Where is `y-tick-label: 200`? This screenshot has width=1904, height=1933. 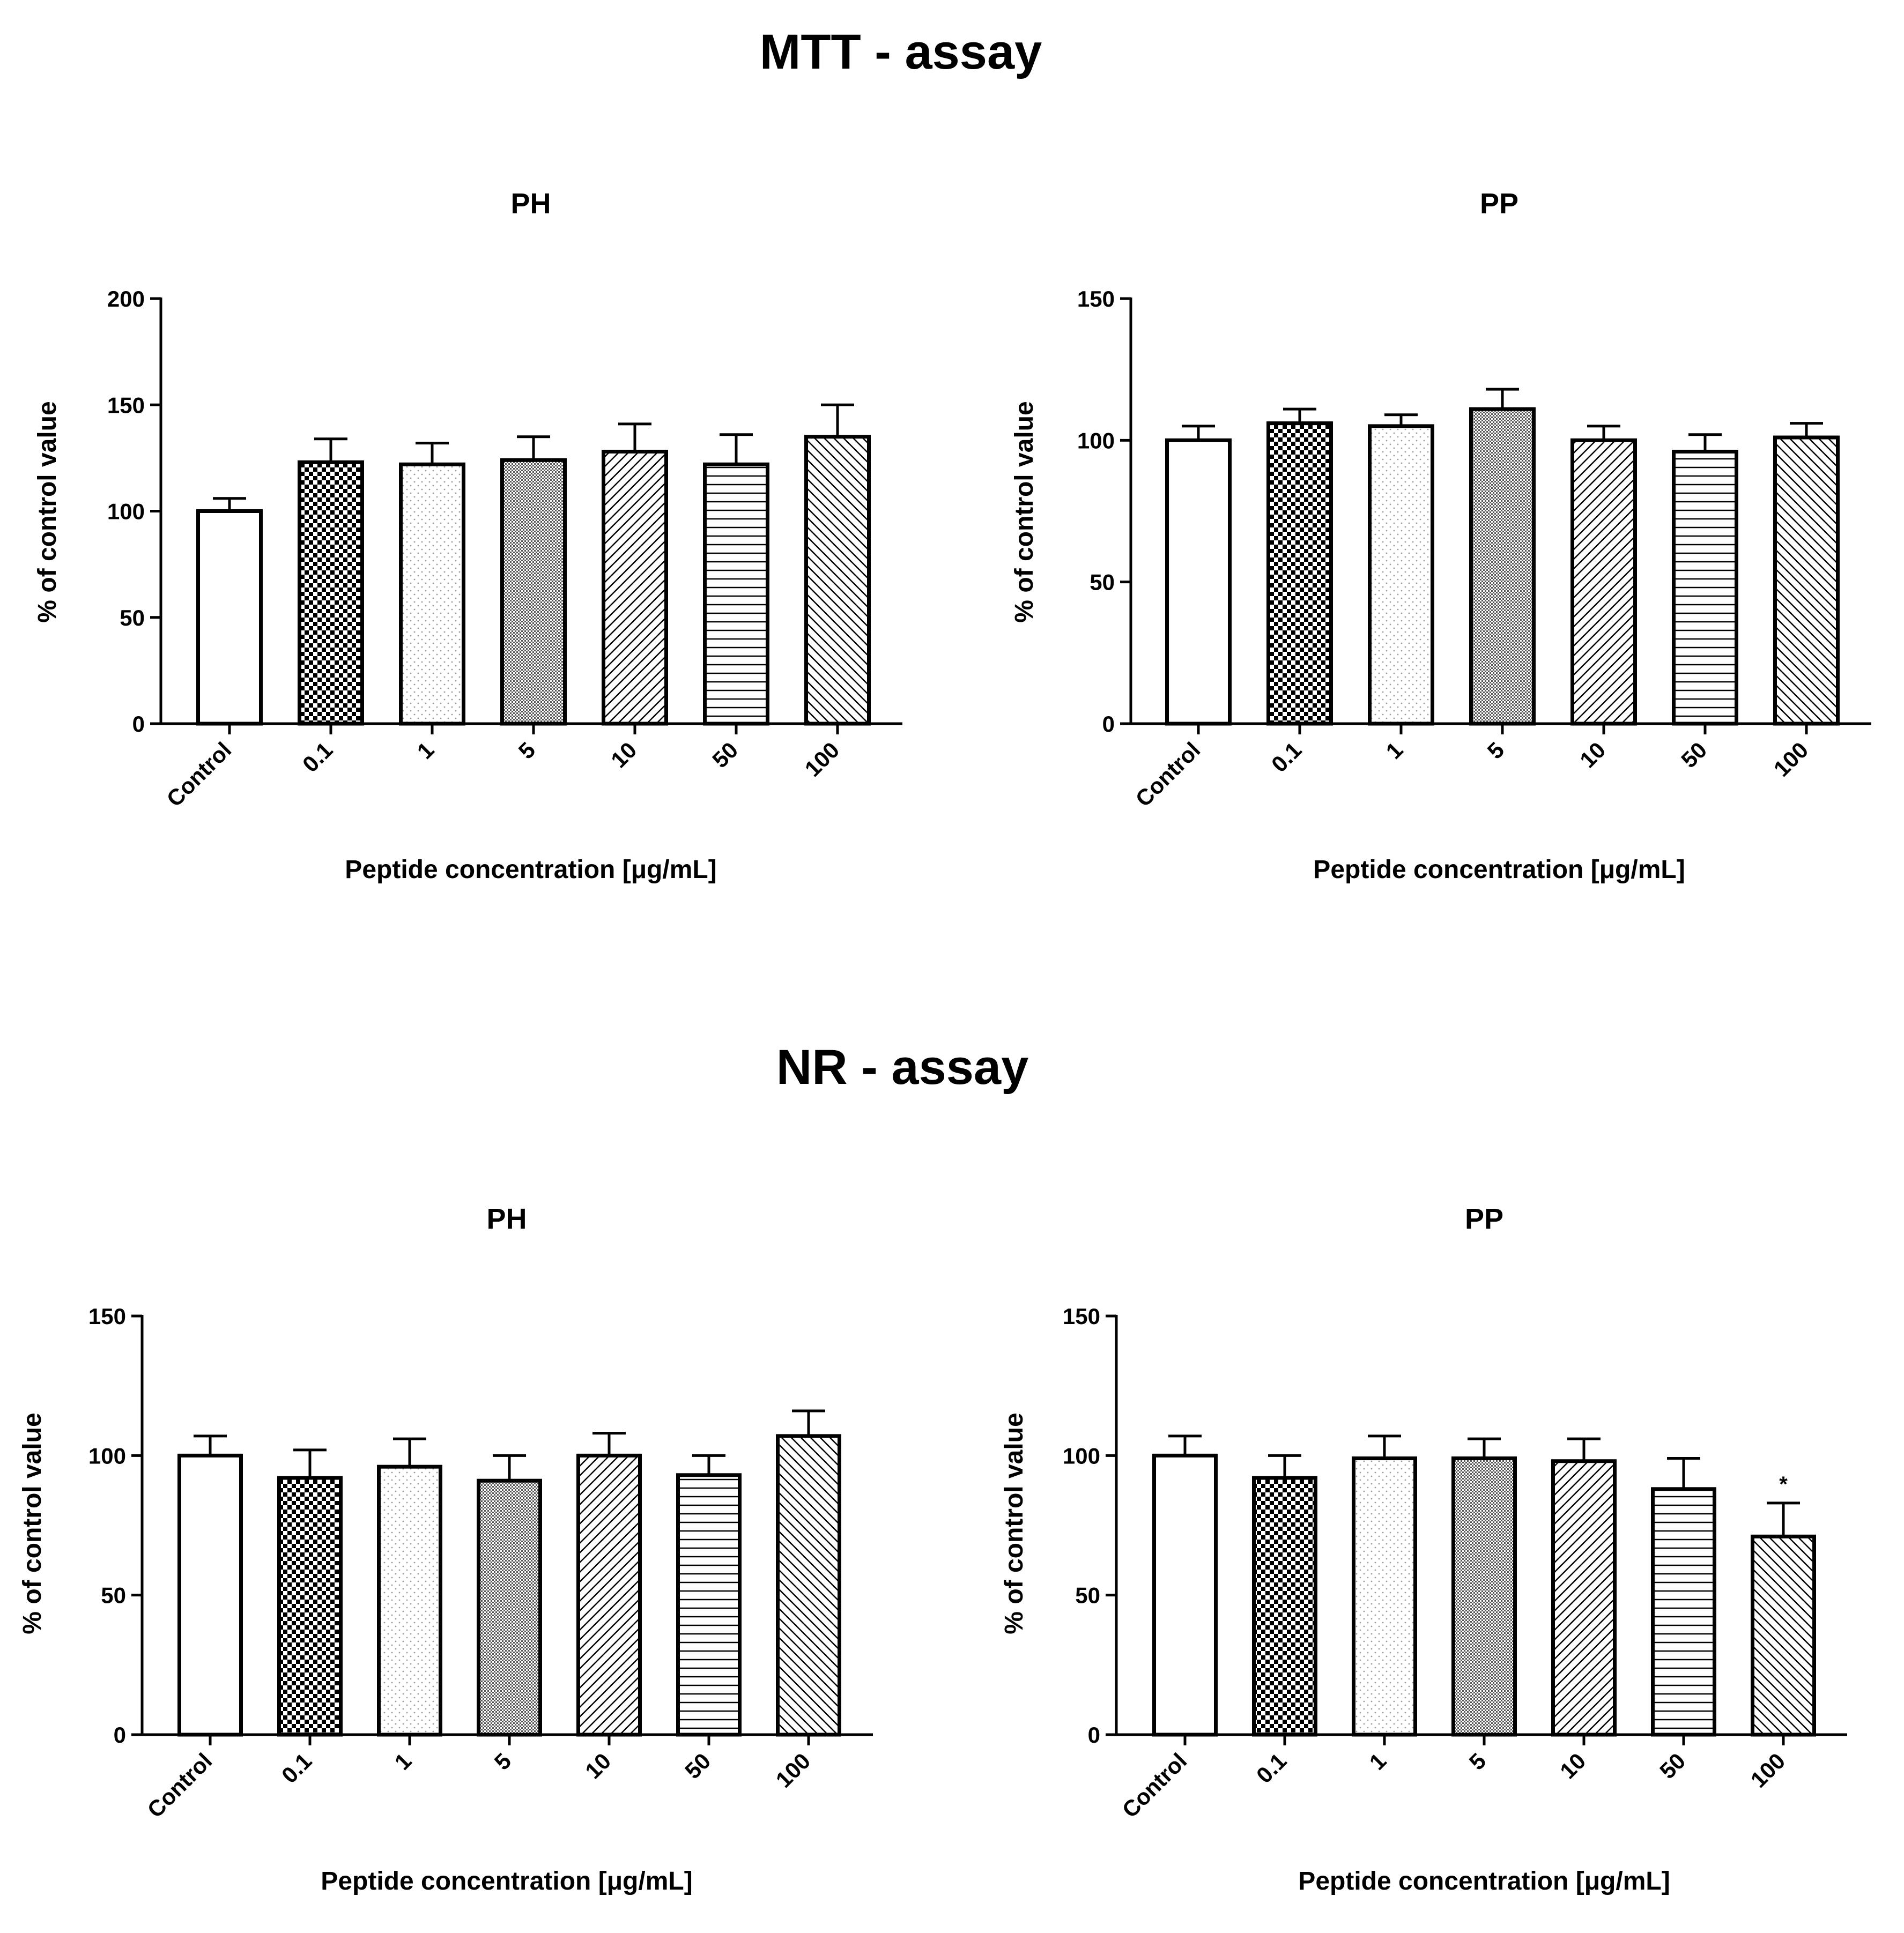
y-tick-label: 200 is located at coordinates (126, 298).